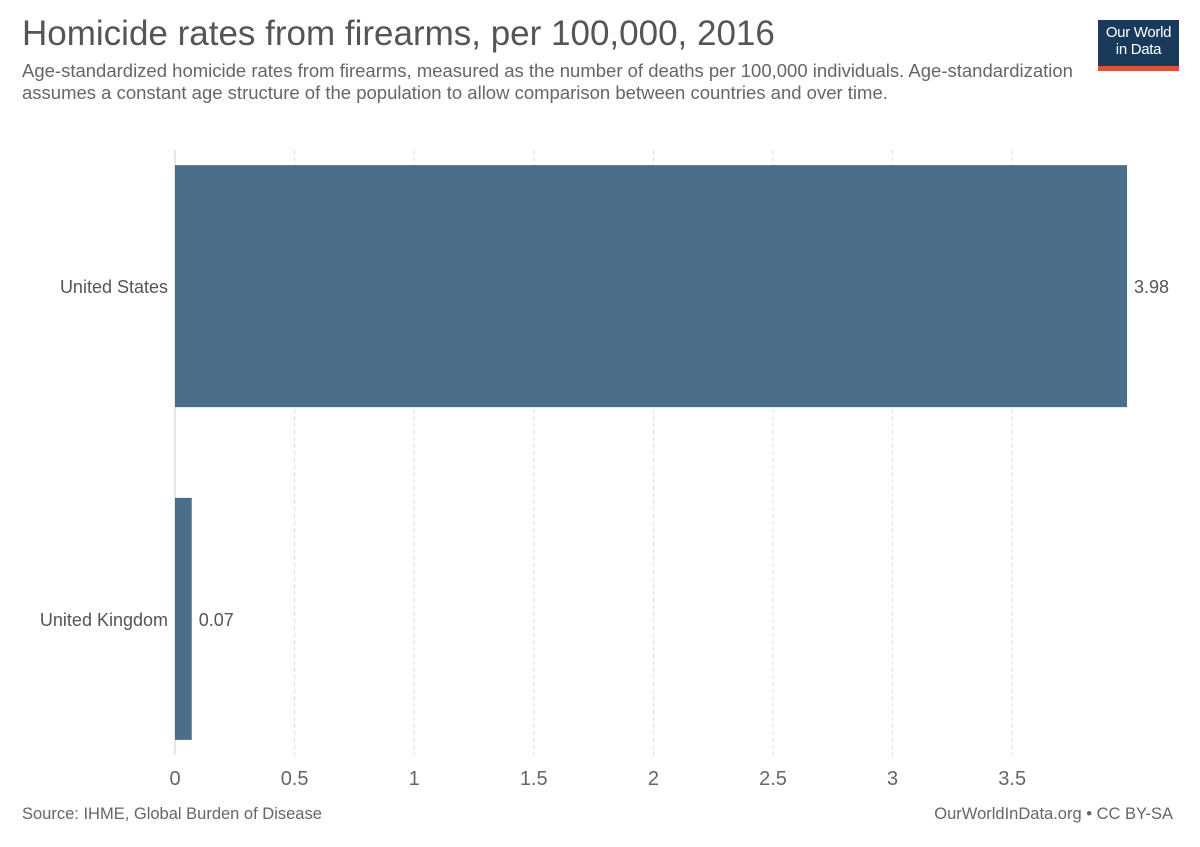  I want to click on category-label: United States, so click(114, 287).